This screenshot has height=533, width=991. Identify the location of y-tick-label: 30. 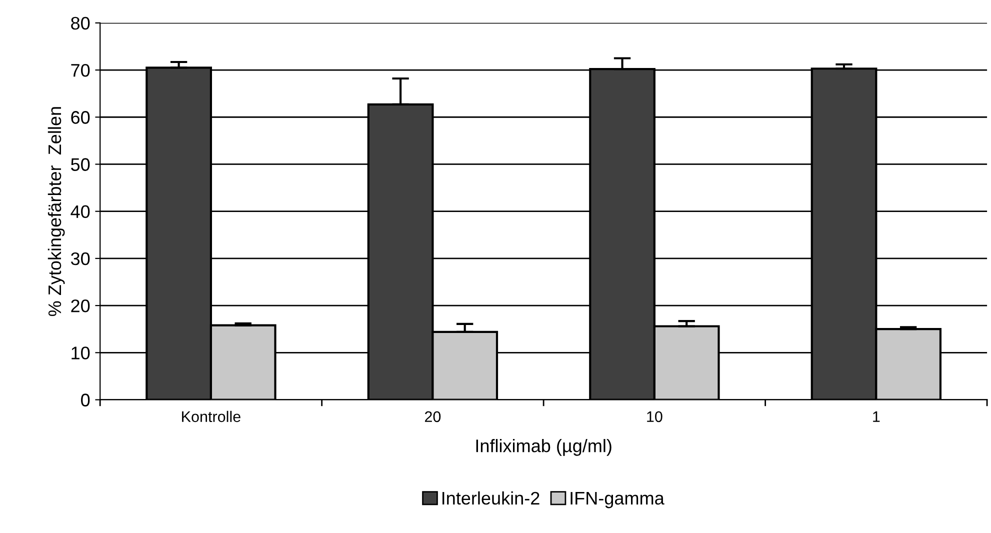
(80, 259).